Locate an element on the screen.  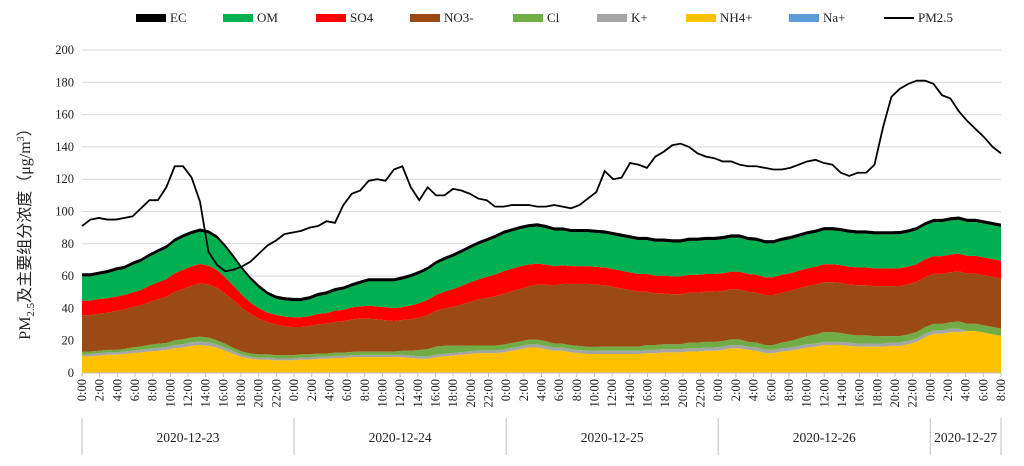
y-tick-label: 20 is located at coordinates (68, 341).